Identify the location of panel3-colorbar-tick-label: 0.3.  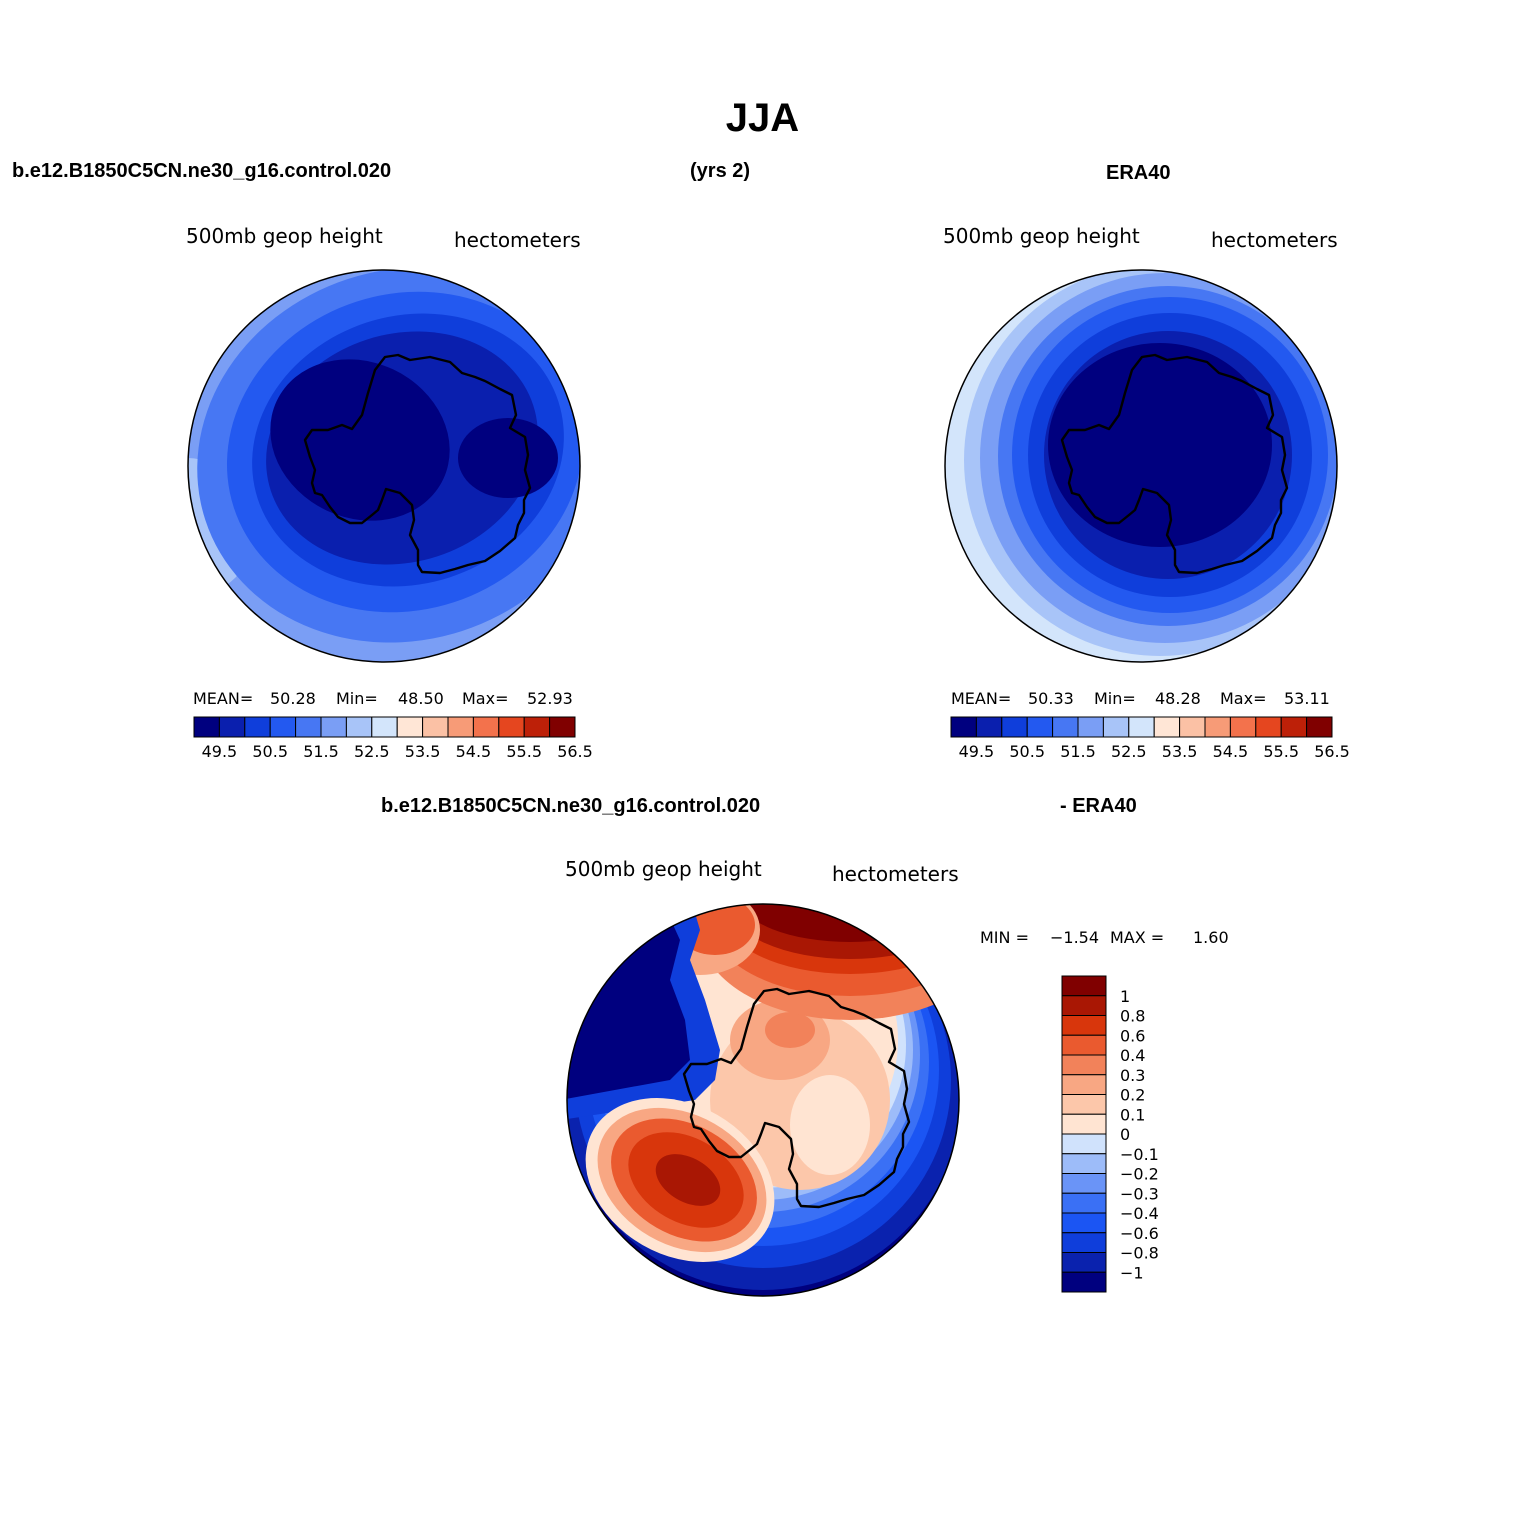
(1132, 1075).